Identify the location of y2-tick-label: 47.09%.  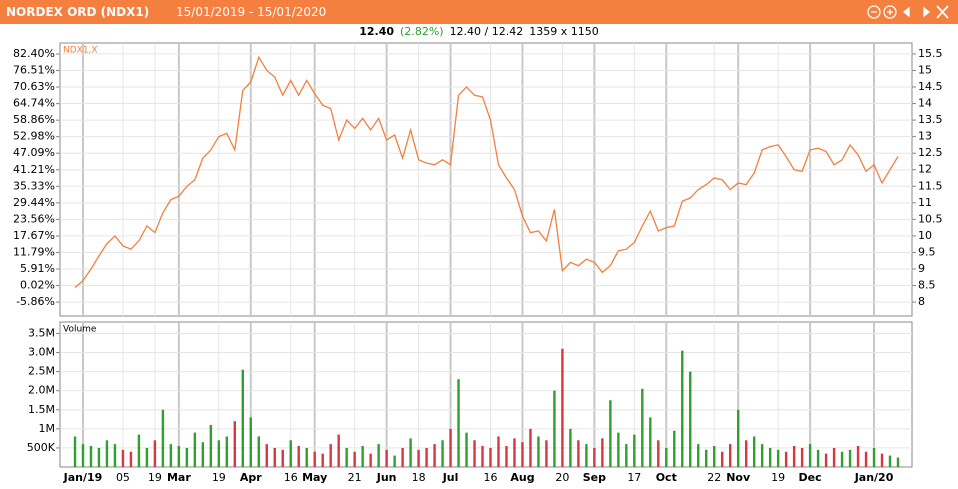
(34, 152).